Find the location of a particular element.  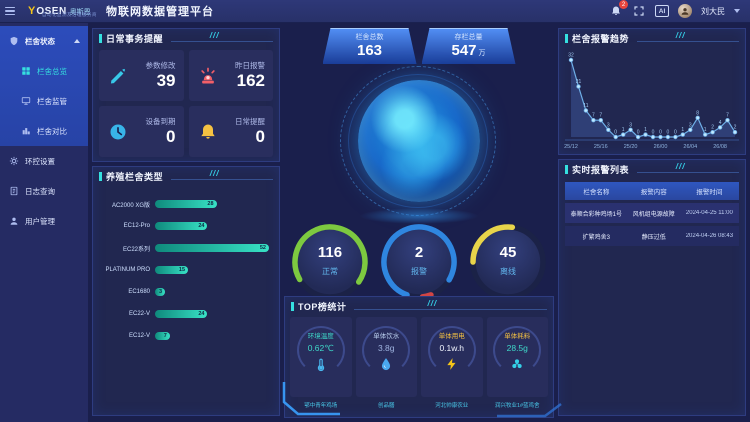

svg-text: 21 is located at coordinates (579, 82).